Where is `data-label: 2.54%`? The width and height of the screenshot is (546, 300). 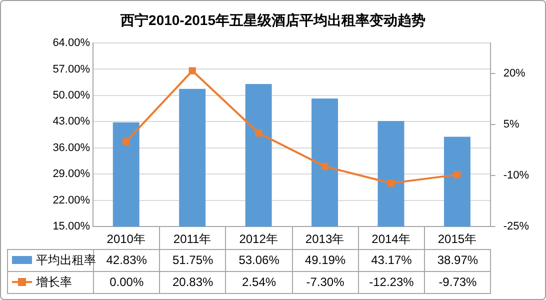
data-label: 2.54% is located at coordinates (259, 282).